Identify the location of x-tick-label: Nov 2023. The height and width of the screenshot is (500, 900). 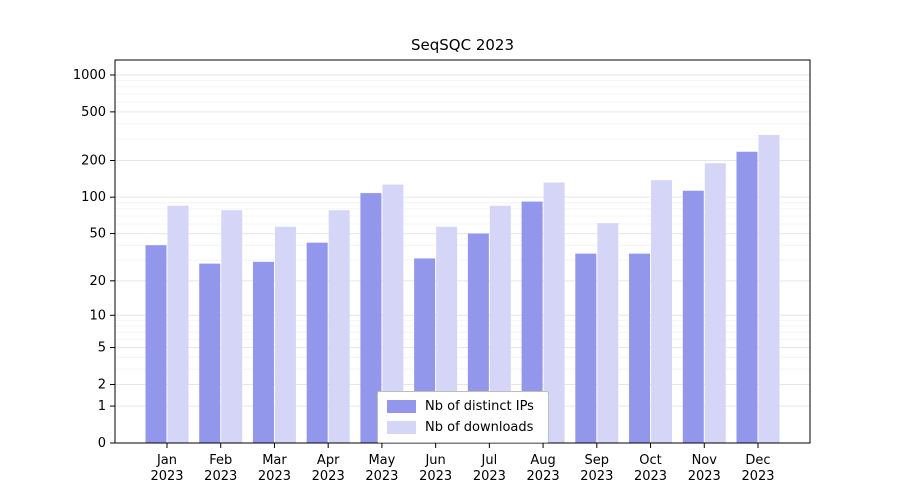
(704, 468).